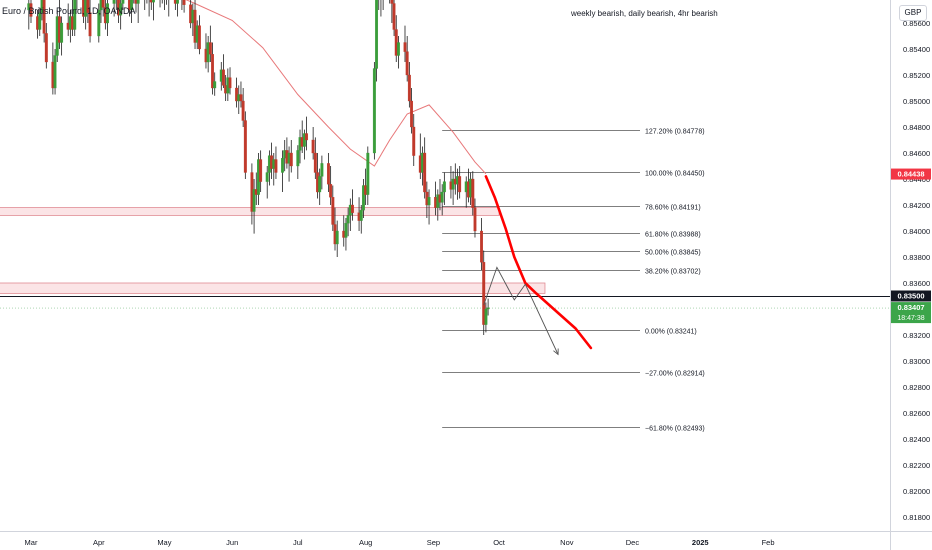 Image resolution: width=932 pixels, height=550 pixels. I want to click on price-tick-label: 0.85000, so click(916, 101).